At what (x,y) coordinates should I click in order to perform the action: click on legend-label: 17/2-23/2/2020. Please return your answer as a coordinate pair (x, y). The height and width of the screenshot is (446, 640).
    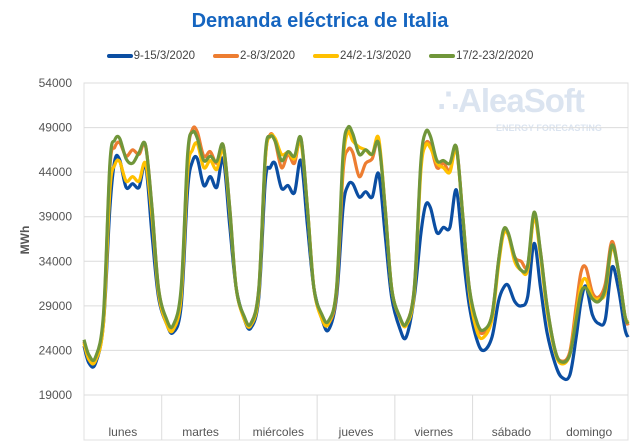
    Looking at the image, I should click on (495, 56).